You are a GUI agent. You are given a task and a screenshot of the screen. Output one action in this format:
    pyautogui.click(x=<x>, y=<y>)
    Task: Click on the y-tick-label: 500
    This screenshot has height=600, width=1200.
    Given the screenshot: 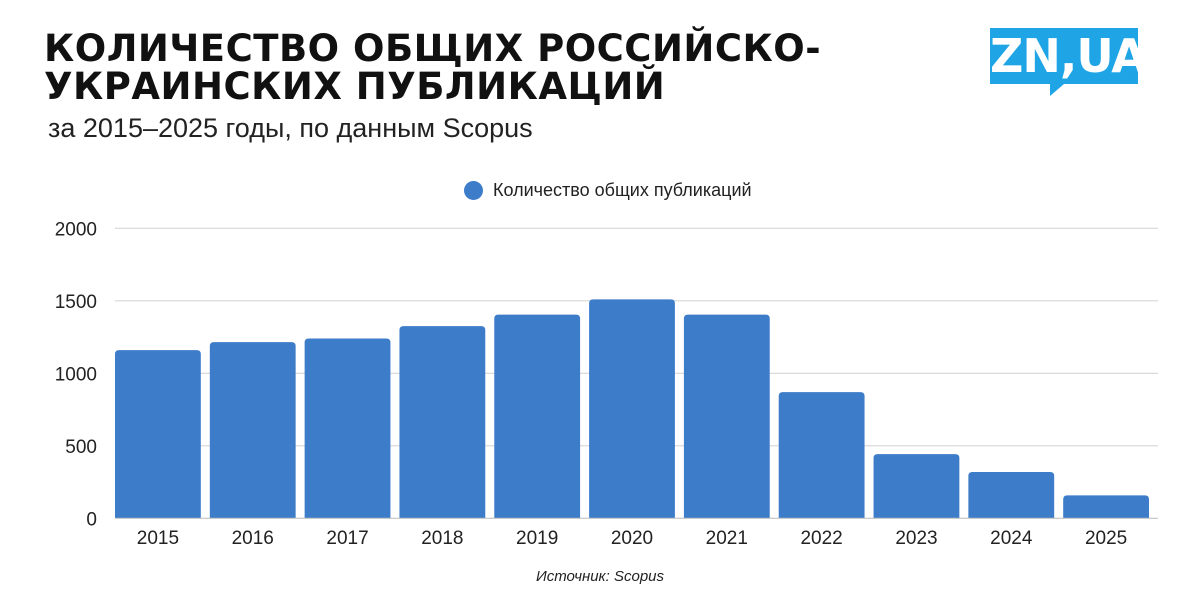 What is the action you would take?
    pyautogui.click(x=81, y=447)
    